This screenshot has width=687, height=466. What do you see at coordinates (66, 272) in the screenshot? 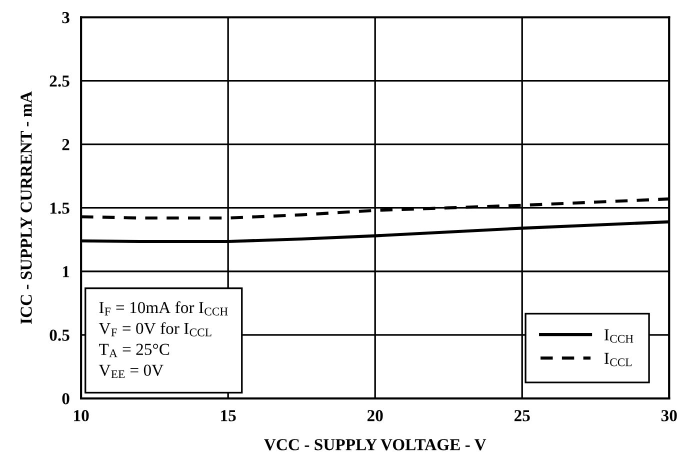
I see `y-tick-label: 1` at bounding box center [66, 272].